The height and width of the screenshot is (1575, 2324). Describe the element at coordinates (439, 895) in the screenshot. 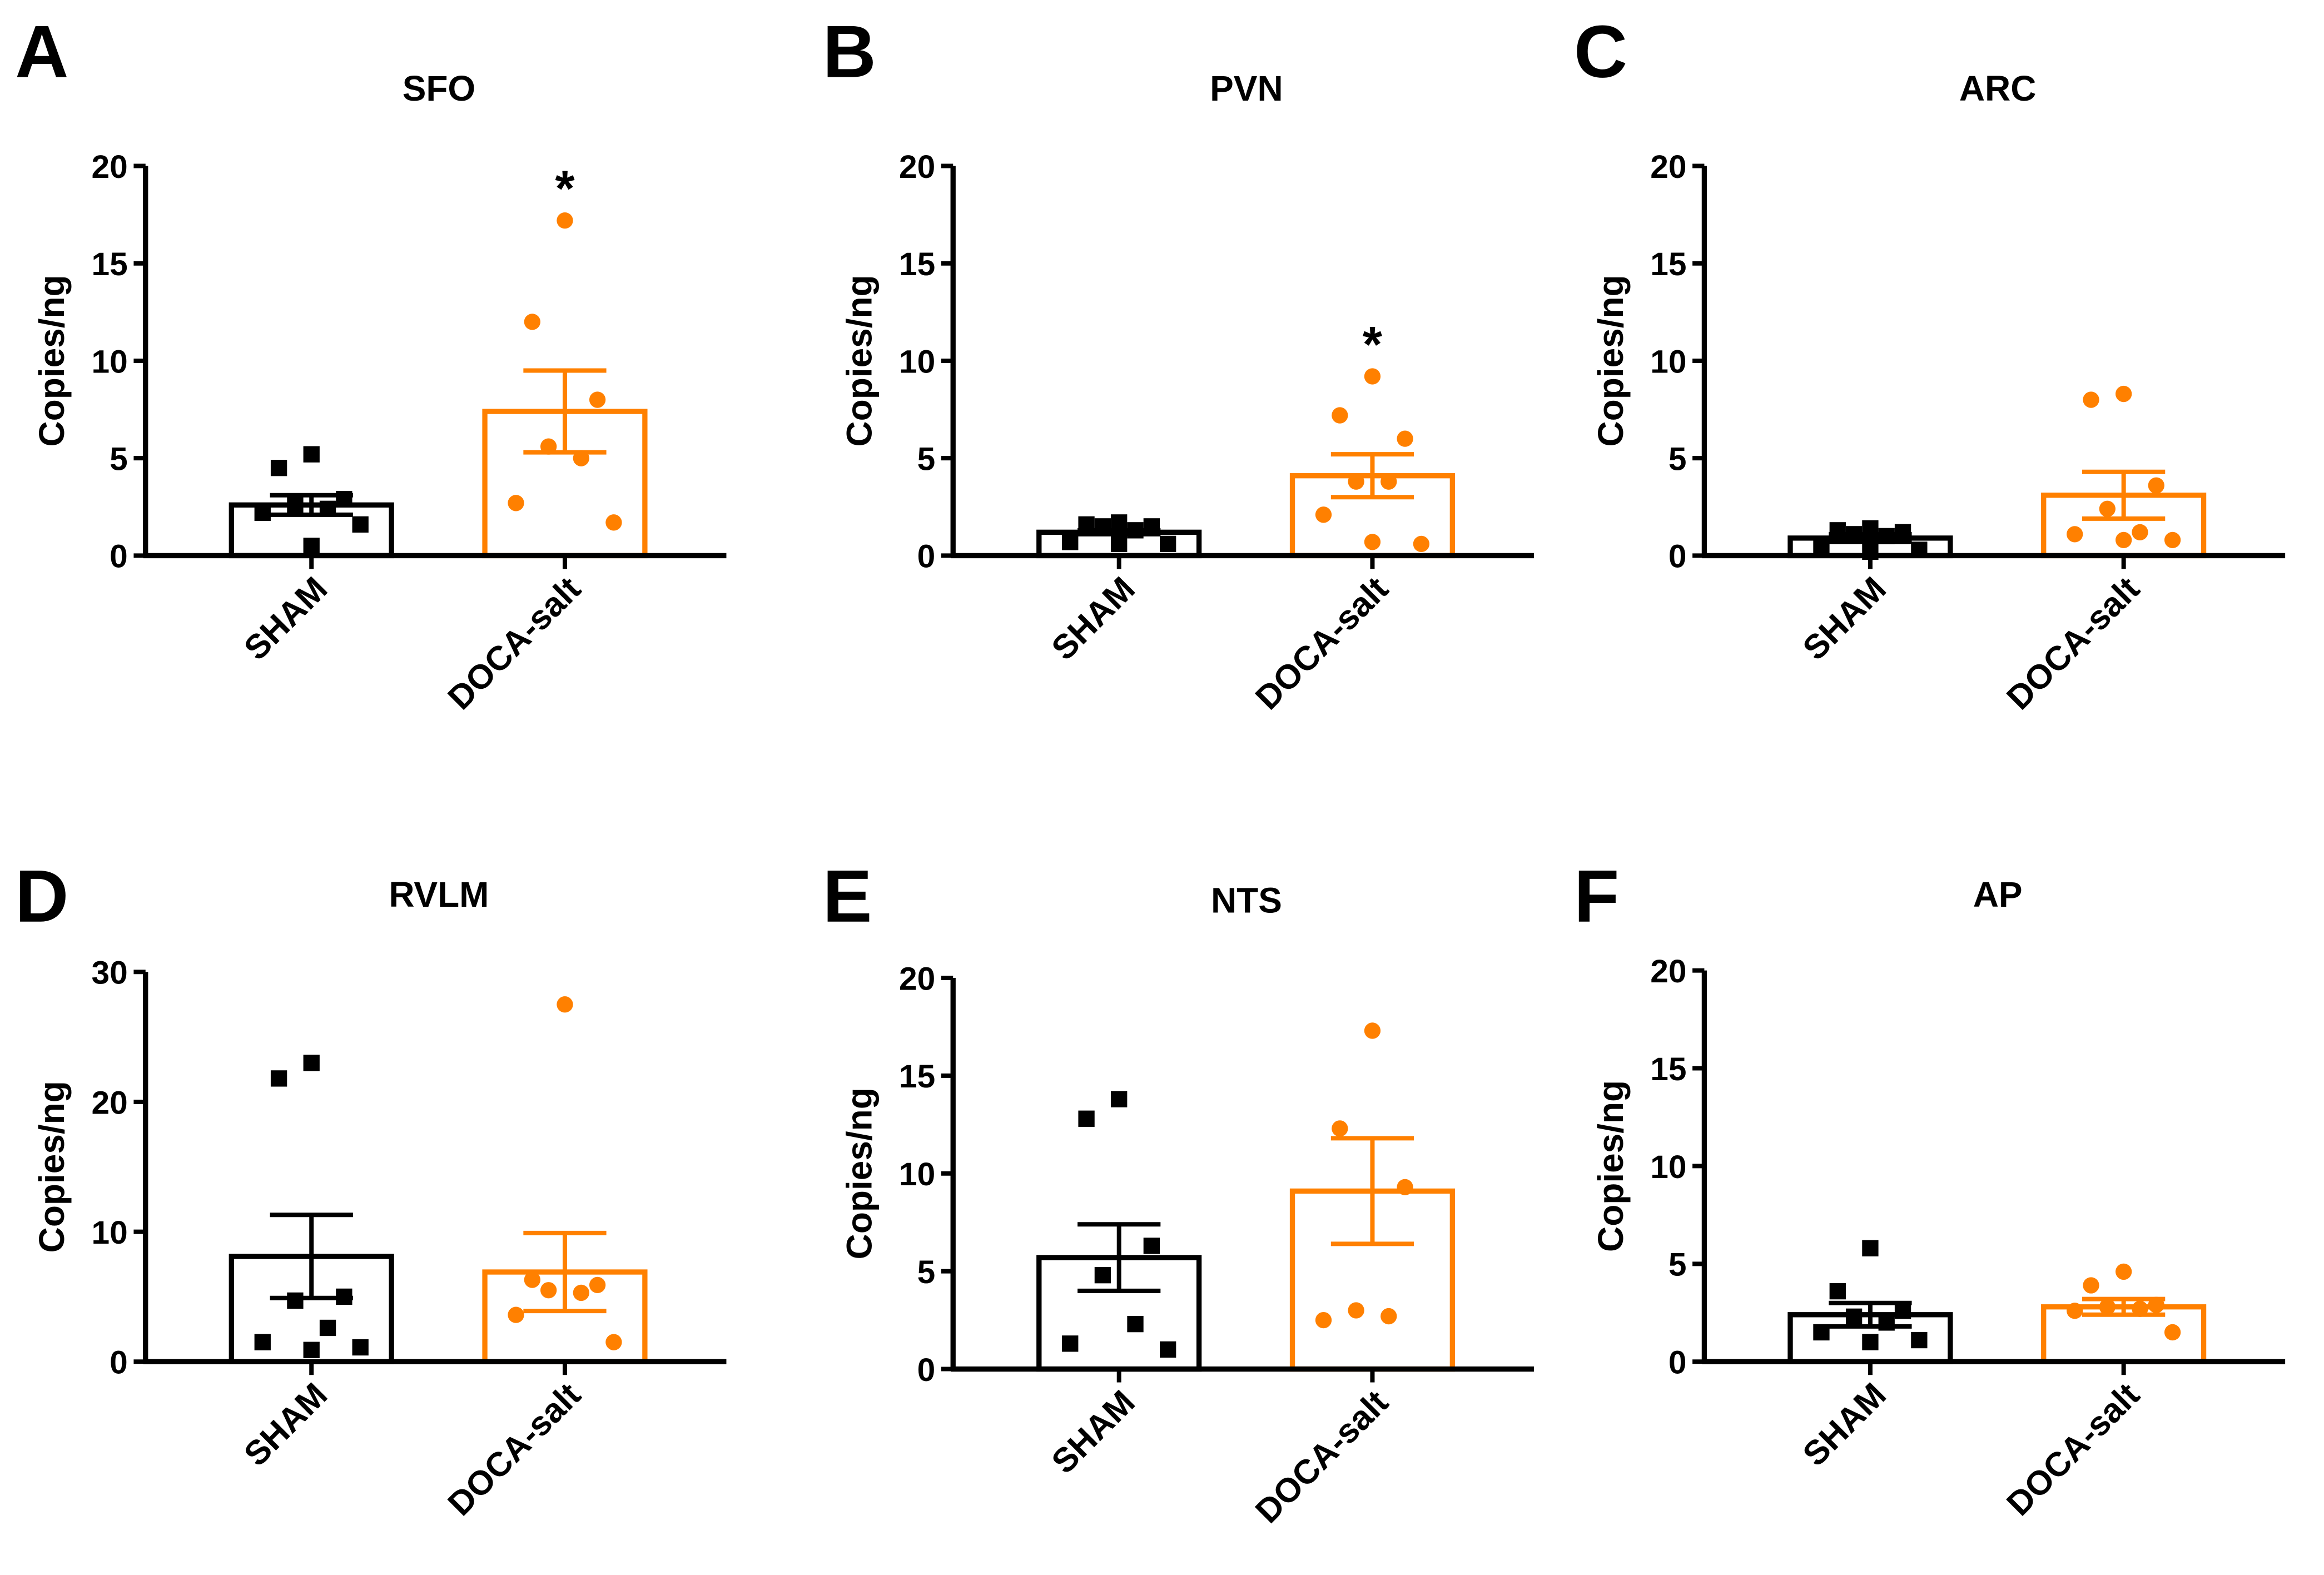

I see `chart-title: RVLM` at that location.